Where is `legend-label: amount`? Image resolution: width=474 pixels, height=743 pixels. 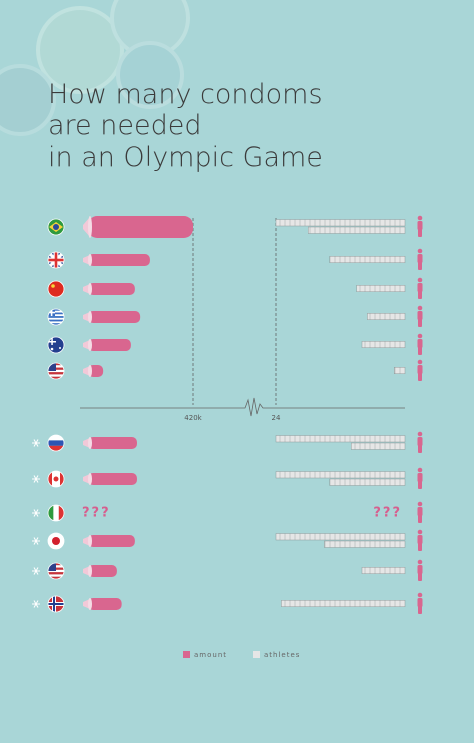
legend-label: amount is located at coordinates (210, 655).